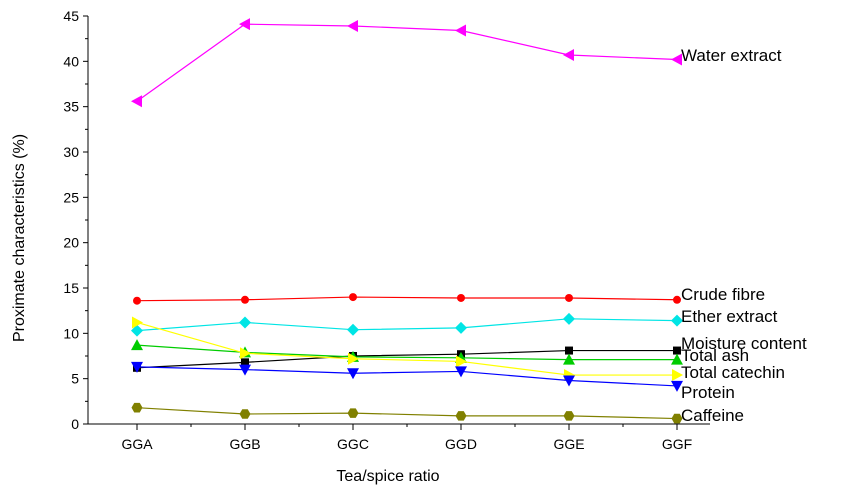  Describe the element at coordinates (71, 333) in the screenshot. I see `y-tick-label: 10` at that location.